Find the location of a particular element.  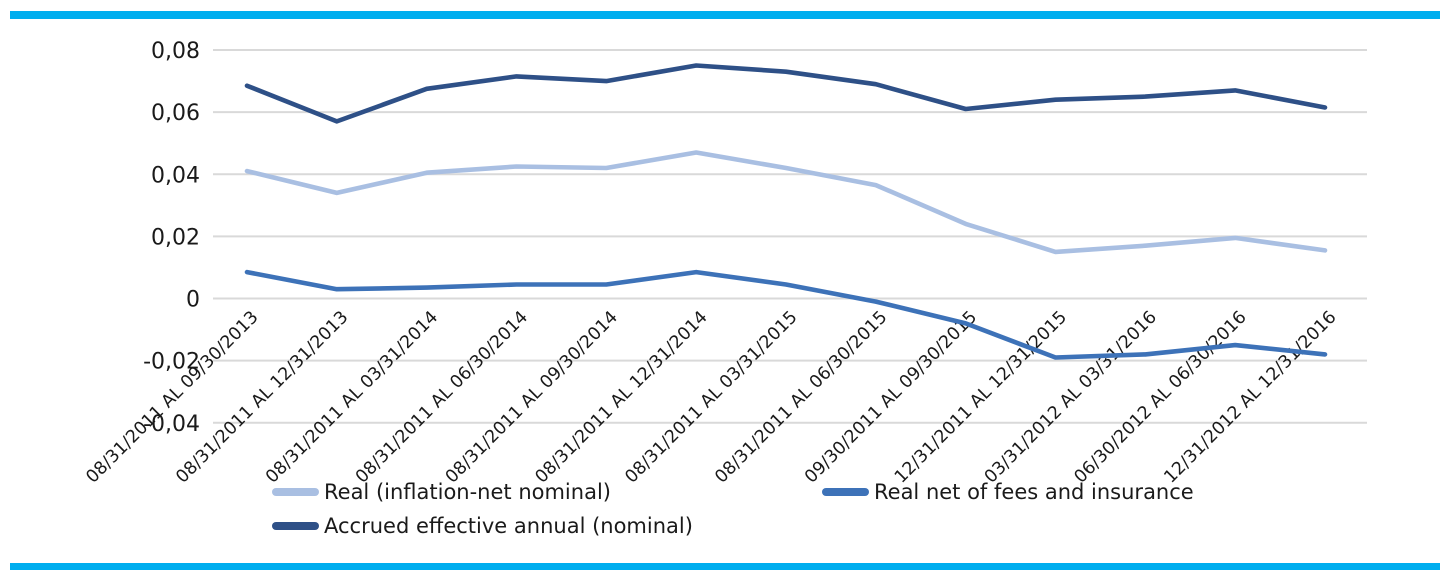

legend-item-real-net-of-fees: Real net of fees and insurance is located at coordinates (1008, 492).